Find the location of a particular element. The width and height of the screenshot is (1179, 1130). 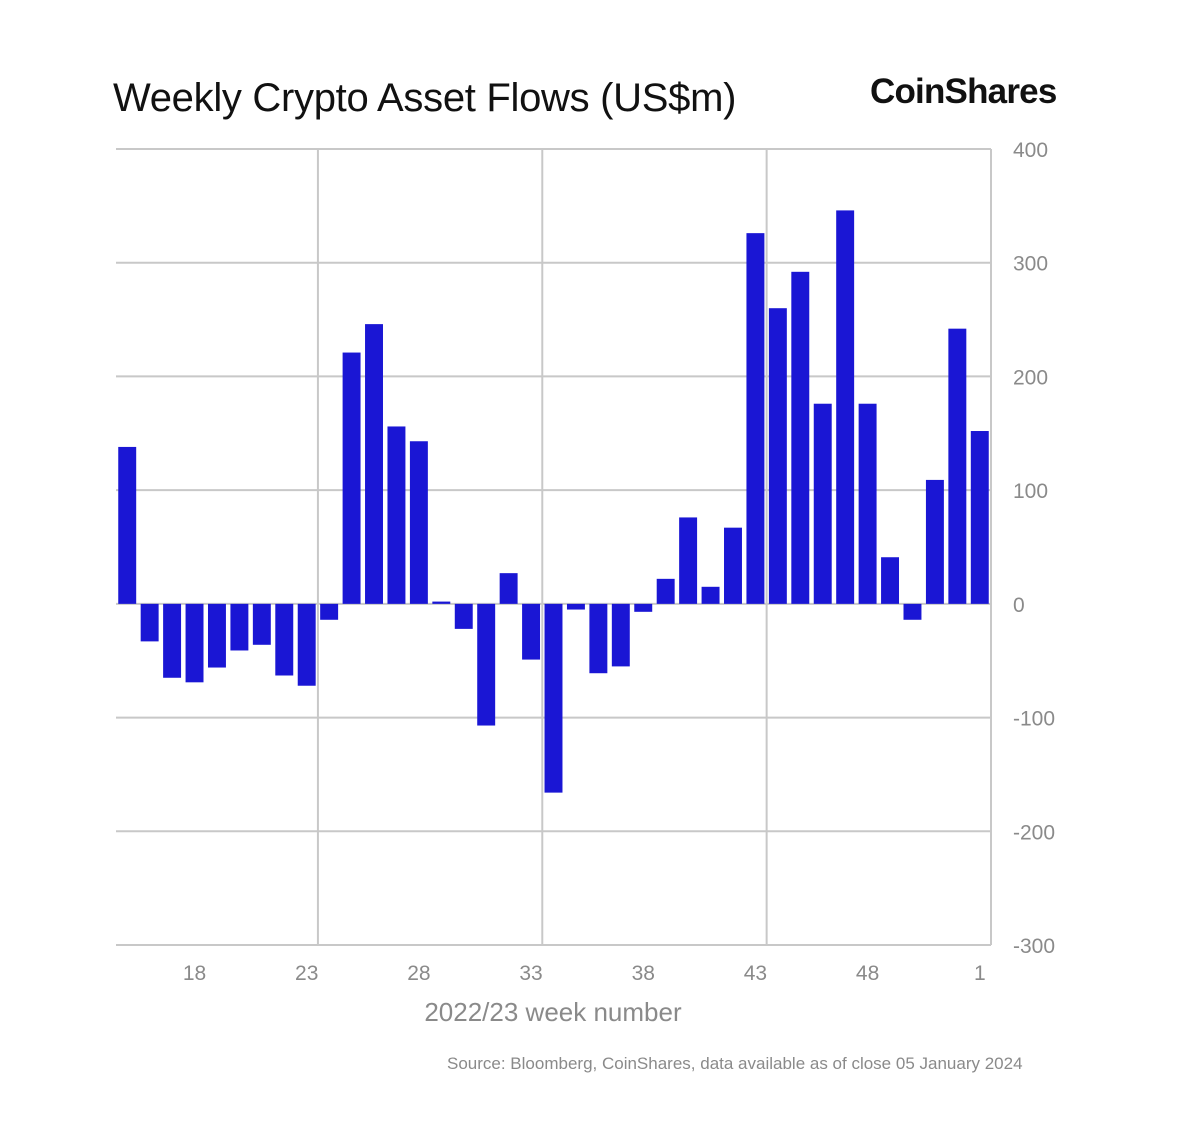

y-tick-label: -100 is located at coordinates (1034, 719).